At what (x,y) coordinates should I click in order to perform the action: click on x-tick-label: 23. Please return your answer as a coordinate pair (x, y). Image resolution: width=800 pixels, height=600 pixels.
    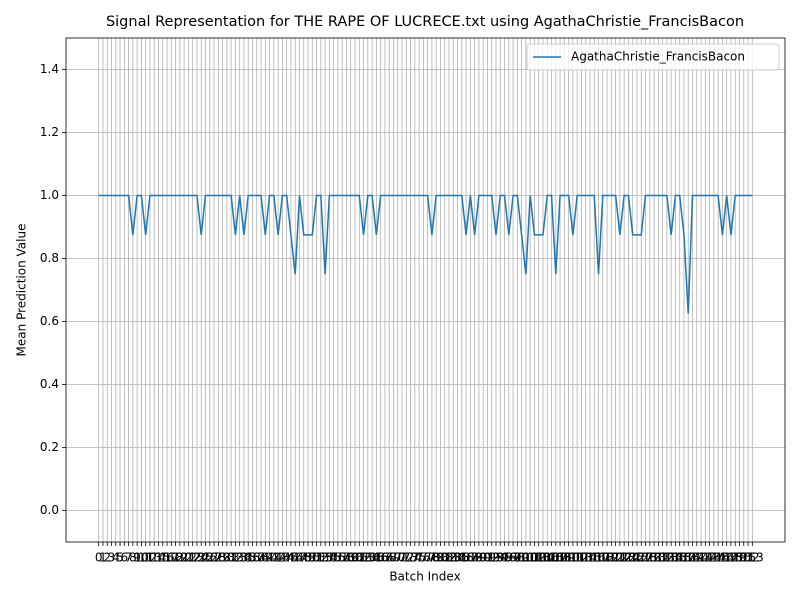
    Looking at the image, I should click on (196, 558).